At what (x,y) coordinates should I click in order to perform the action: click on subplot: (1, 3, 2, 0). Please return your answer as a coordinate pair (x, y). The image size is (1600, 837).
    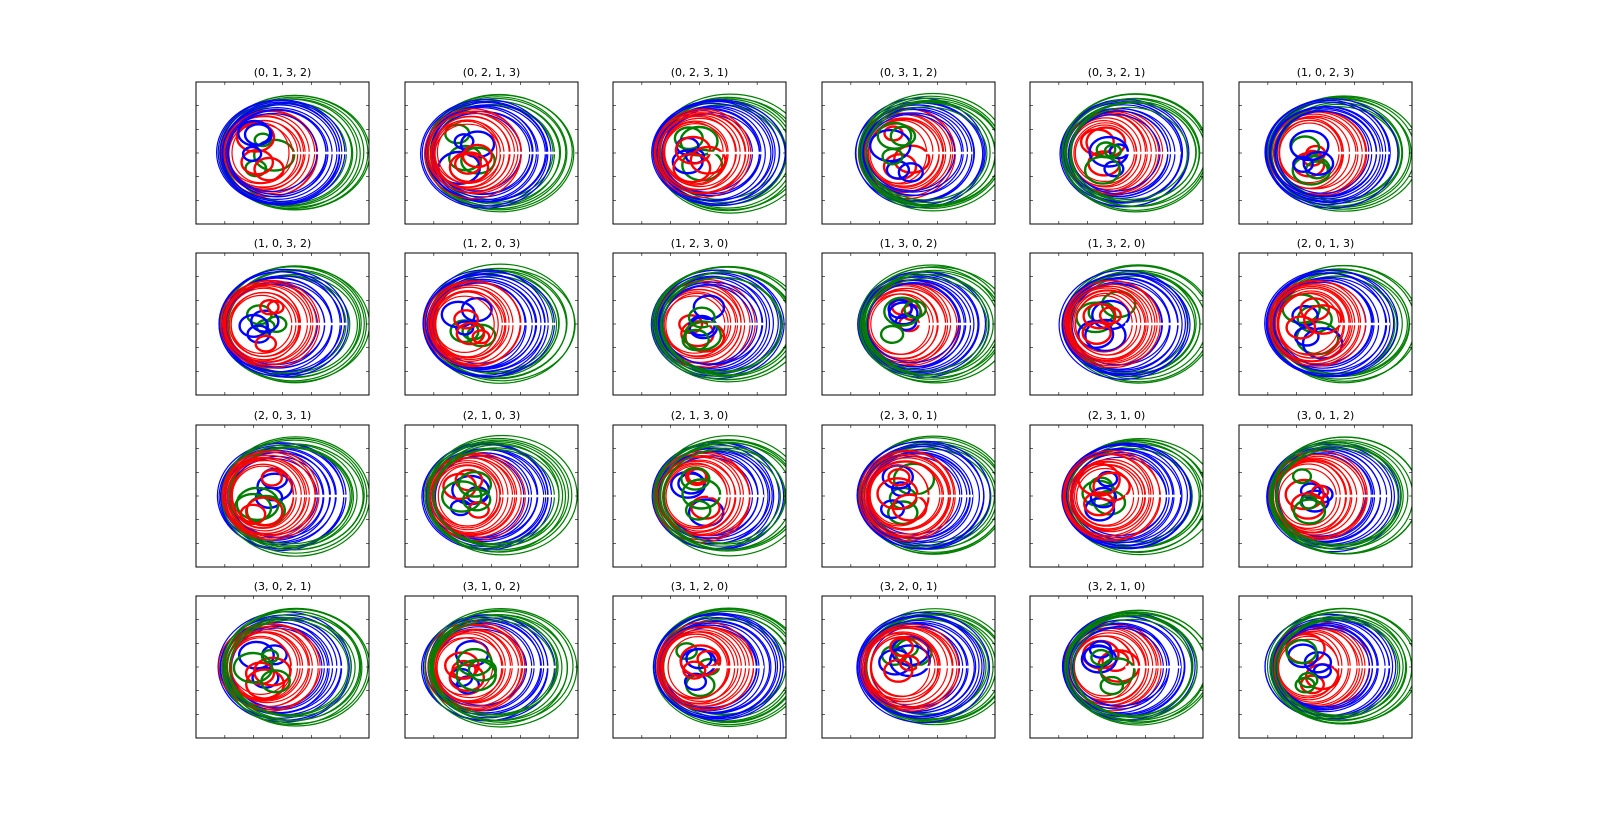
    Looking at the image, I should click on (1116, 316).